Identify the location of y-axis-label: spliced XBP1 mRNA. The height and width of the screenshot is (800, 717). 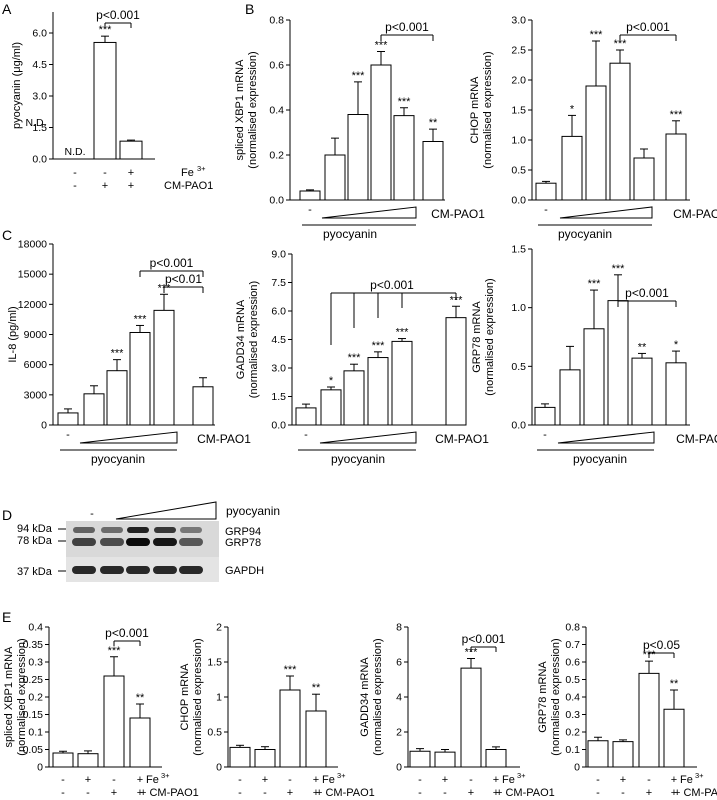
(9, 697).